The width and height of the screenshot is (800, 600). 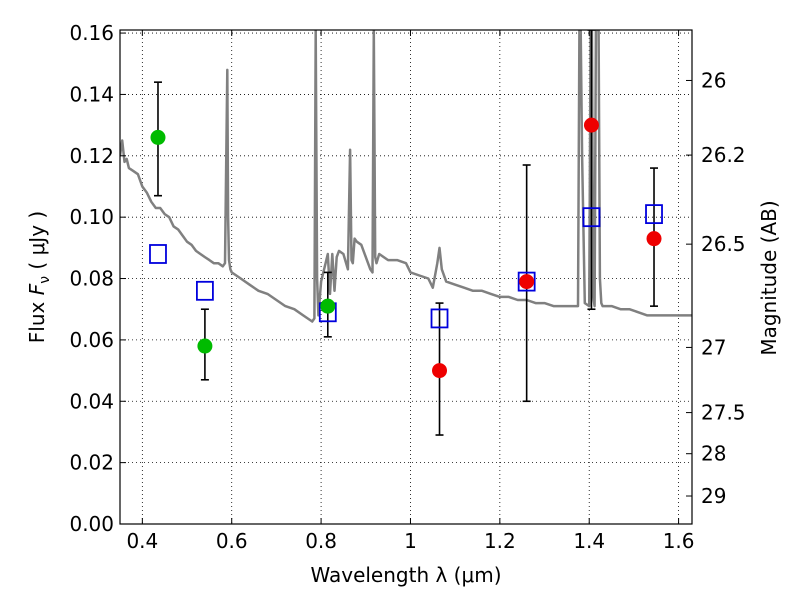 I want to click on y-axis-label-symbol: F, so click(x=37, y=289).